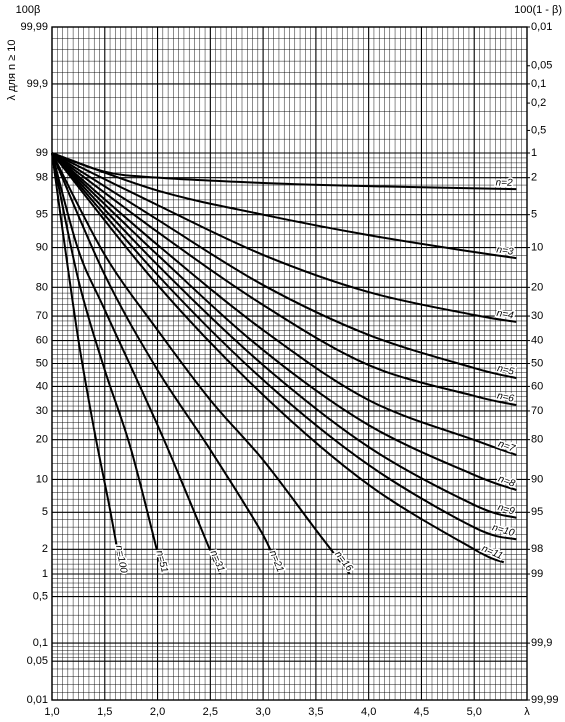 Image resolution: width=565 pixels, height=722 pixels. Describe the element at coordinates (42, 363) in the screenshot. I see `y-tick-label: 50` at that location.